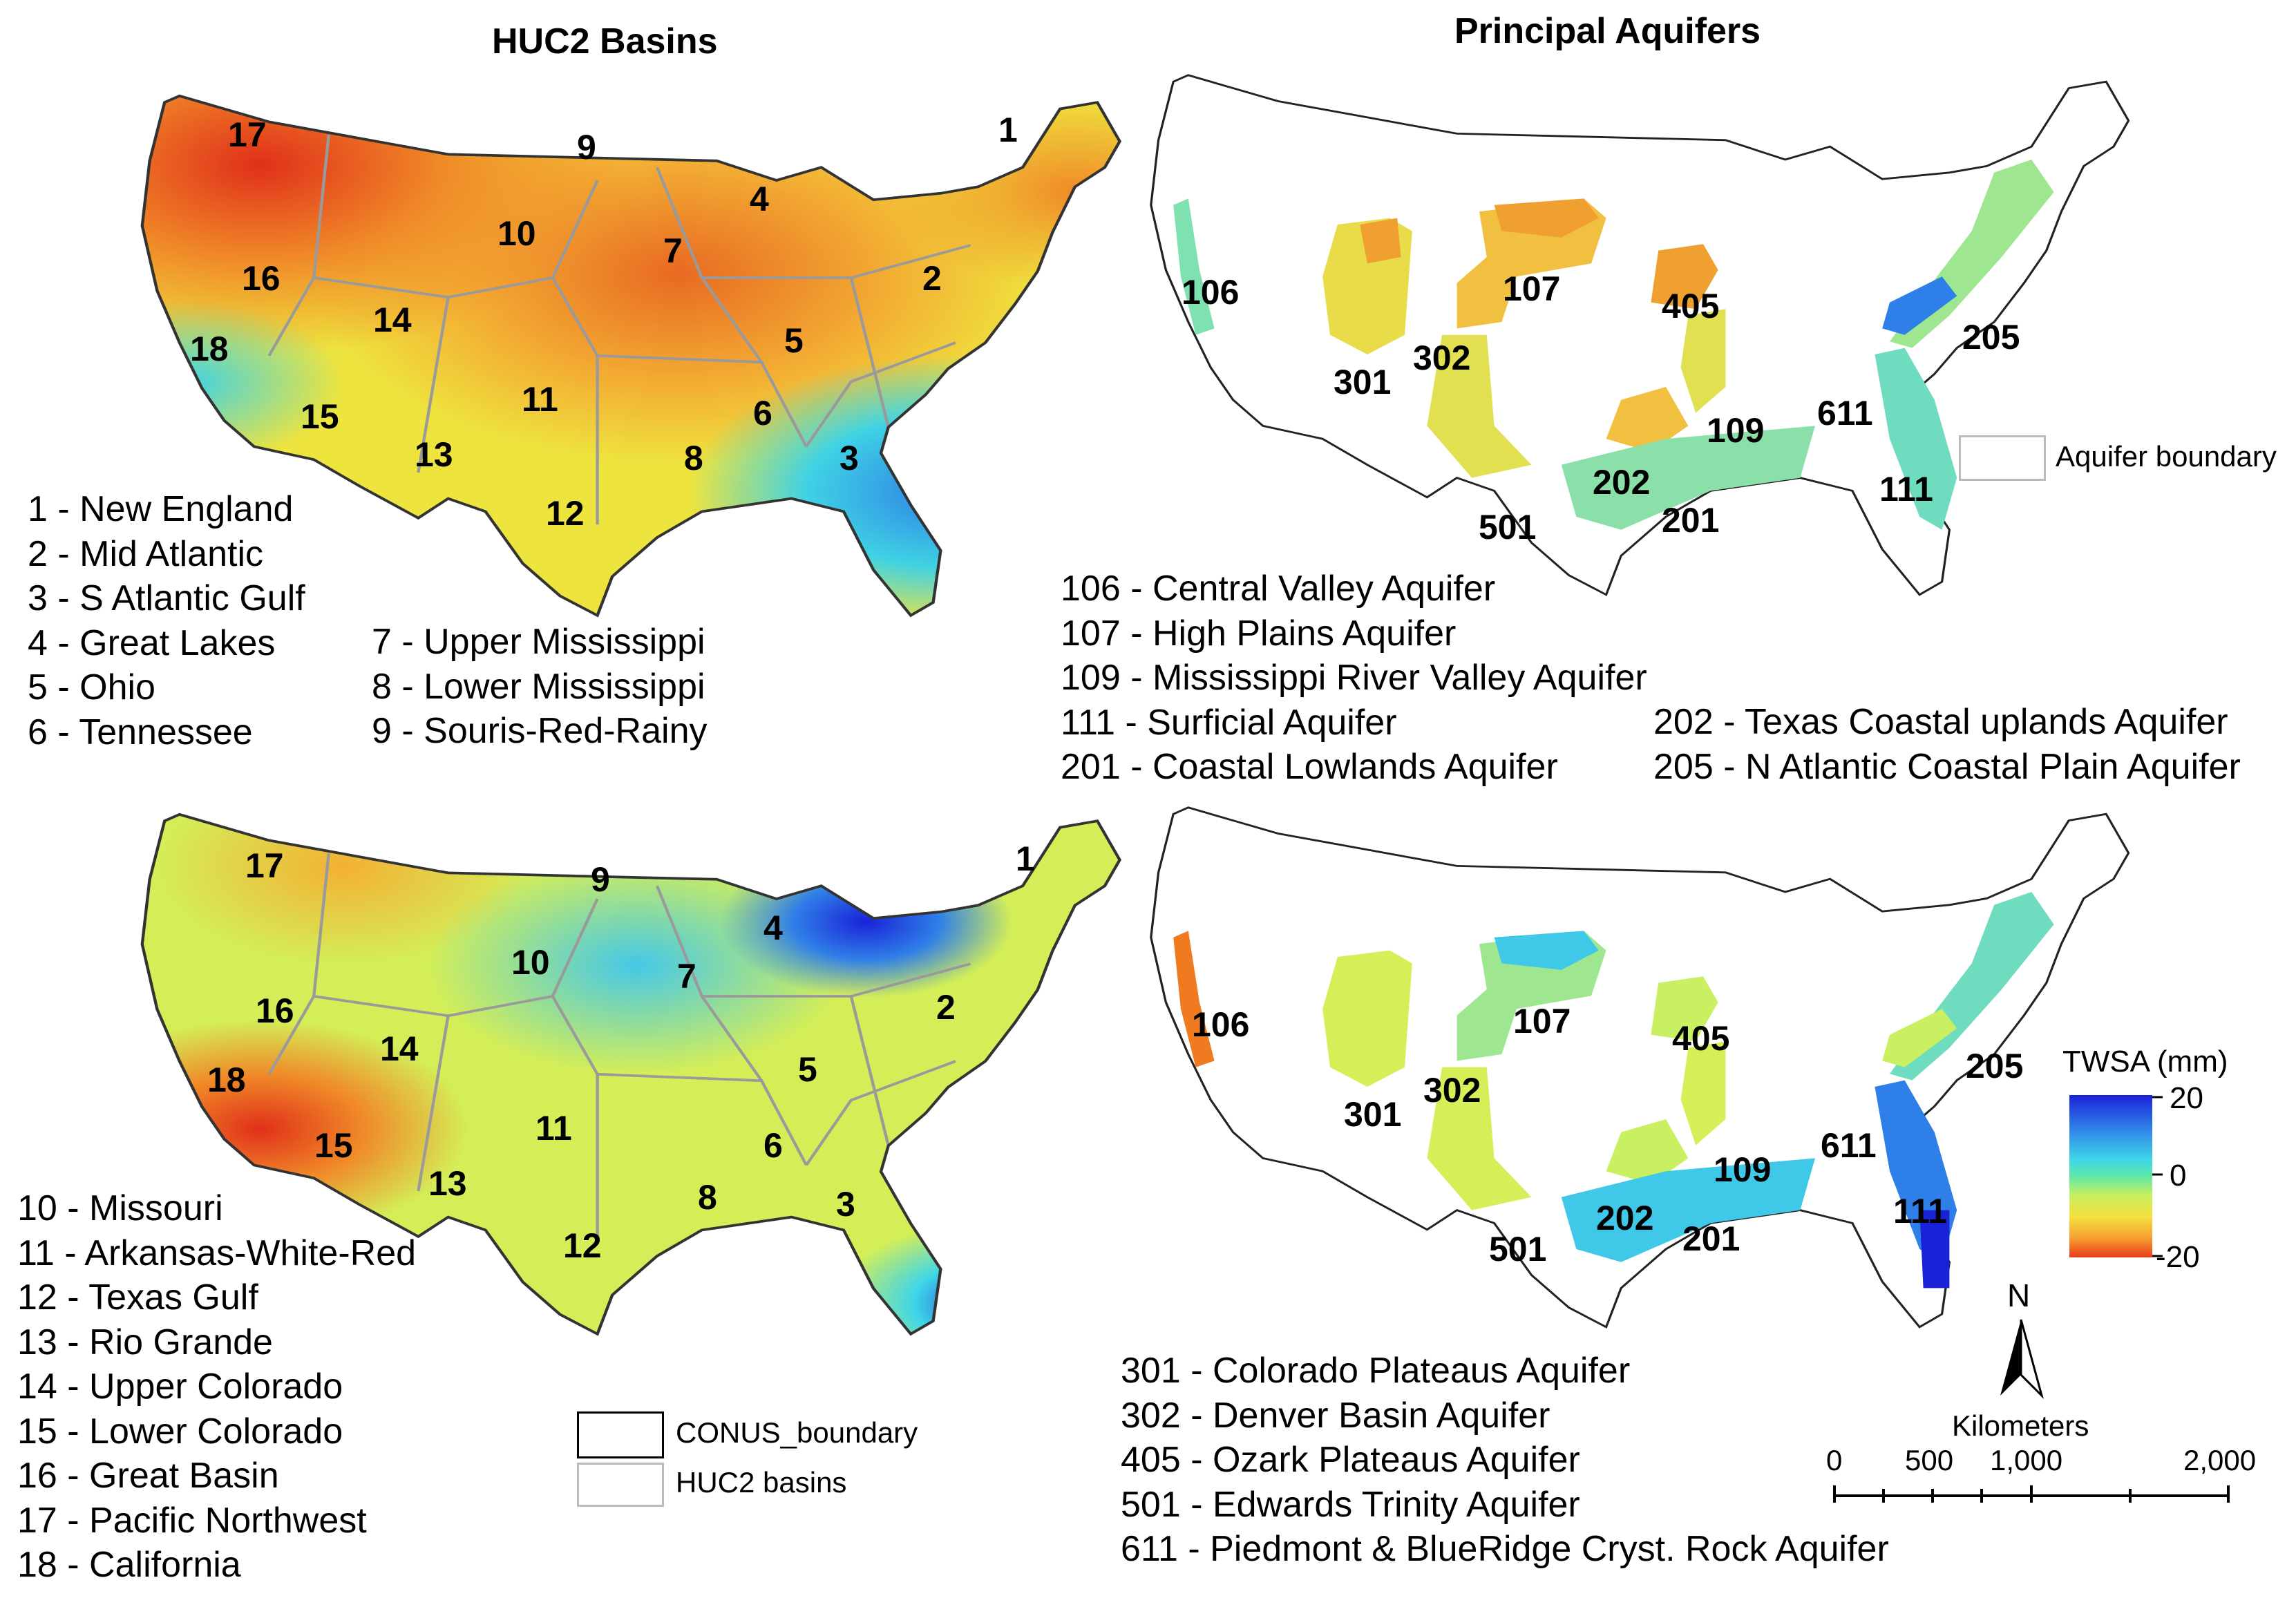 The image size is (2296, 1607). What do you see at coordinates (2186, 1098) in the screenshot?
I see `colorbar-tick-label: 20` at bounding box center [2186, 1098].